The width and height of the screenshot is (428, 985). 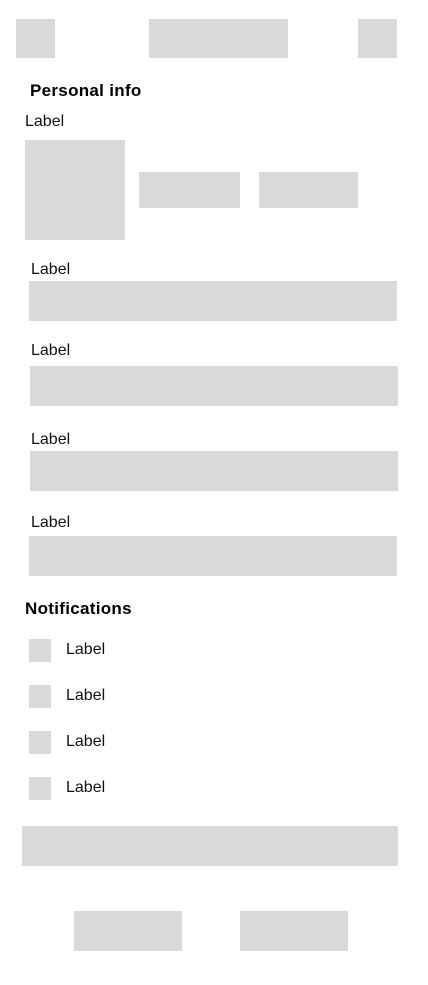 What do you see at coordinates (86, 787) in the screenshot?
I see `notification-label-4: Label` at bounding box center [86, 787].